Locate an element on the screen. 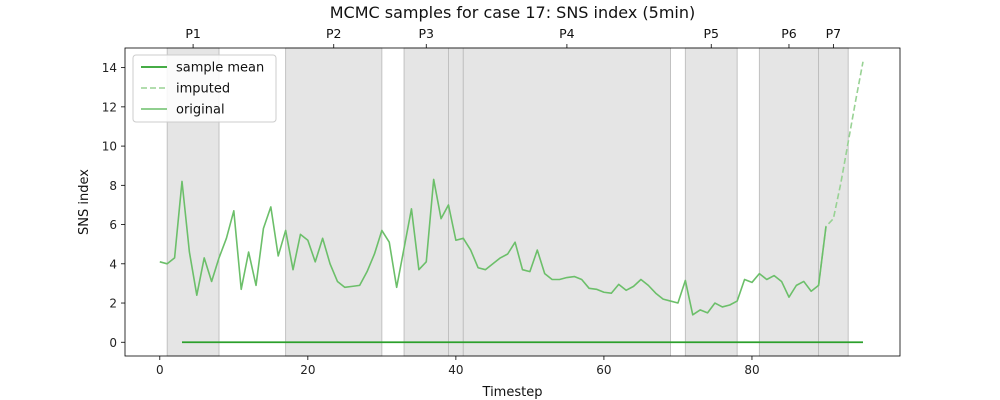  y-tick-label: 14 is located at coordinates (109, 68).